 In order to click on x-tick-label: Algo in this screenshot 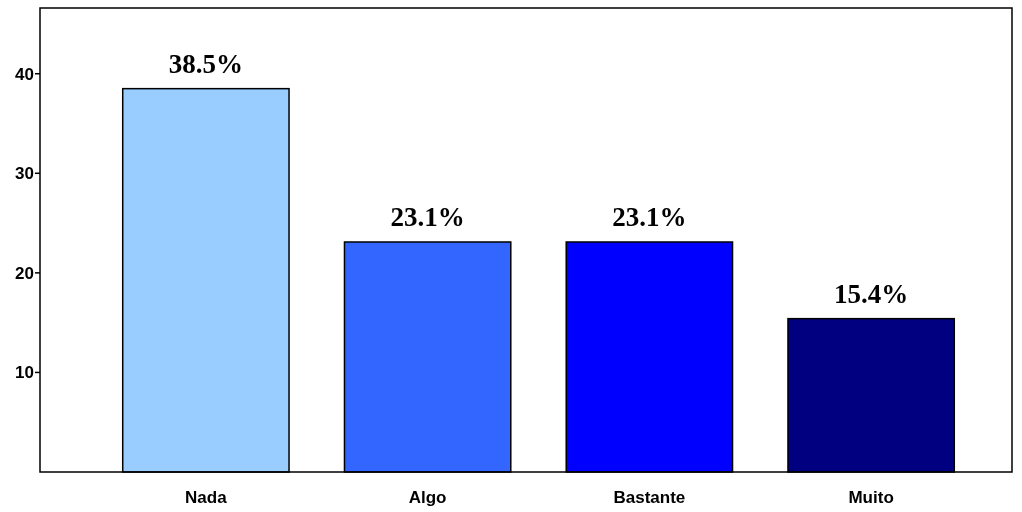, I will do `click(427, 497)`.